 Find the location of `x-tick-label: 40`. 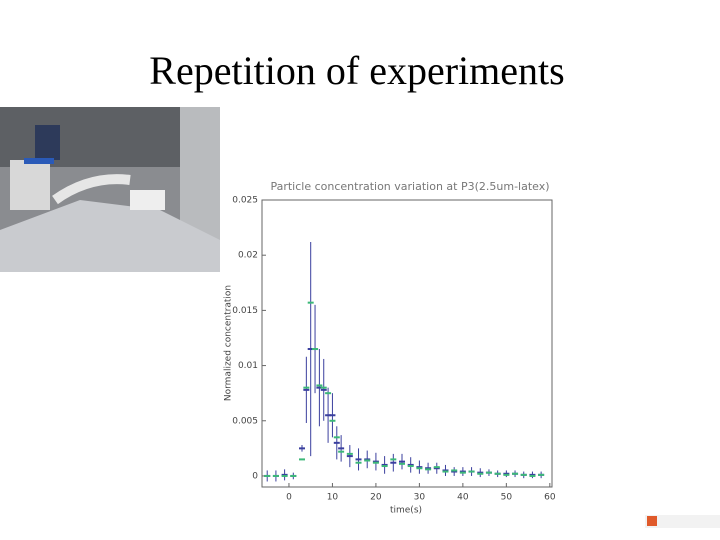

x-tick-label: 40 is located at coordinates (463, 498).